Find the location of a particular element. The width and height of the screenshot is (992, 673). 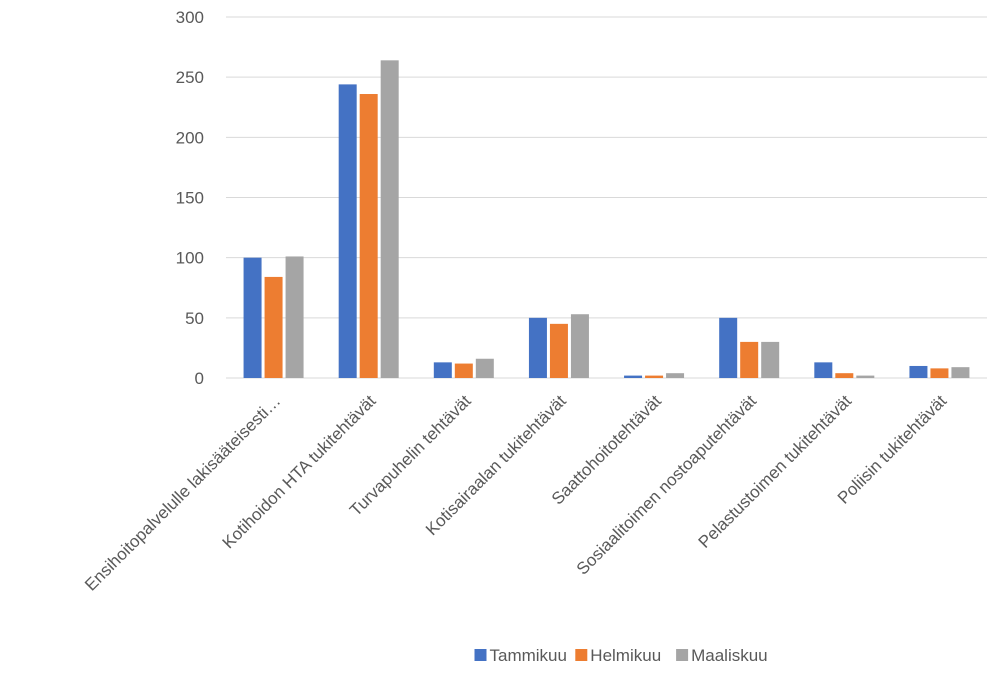

x-category-label: Kotihoidon HTA tukitehtävät is located at coordinates (299, 471).